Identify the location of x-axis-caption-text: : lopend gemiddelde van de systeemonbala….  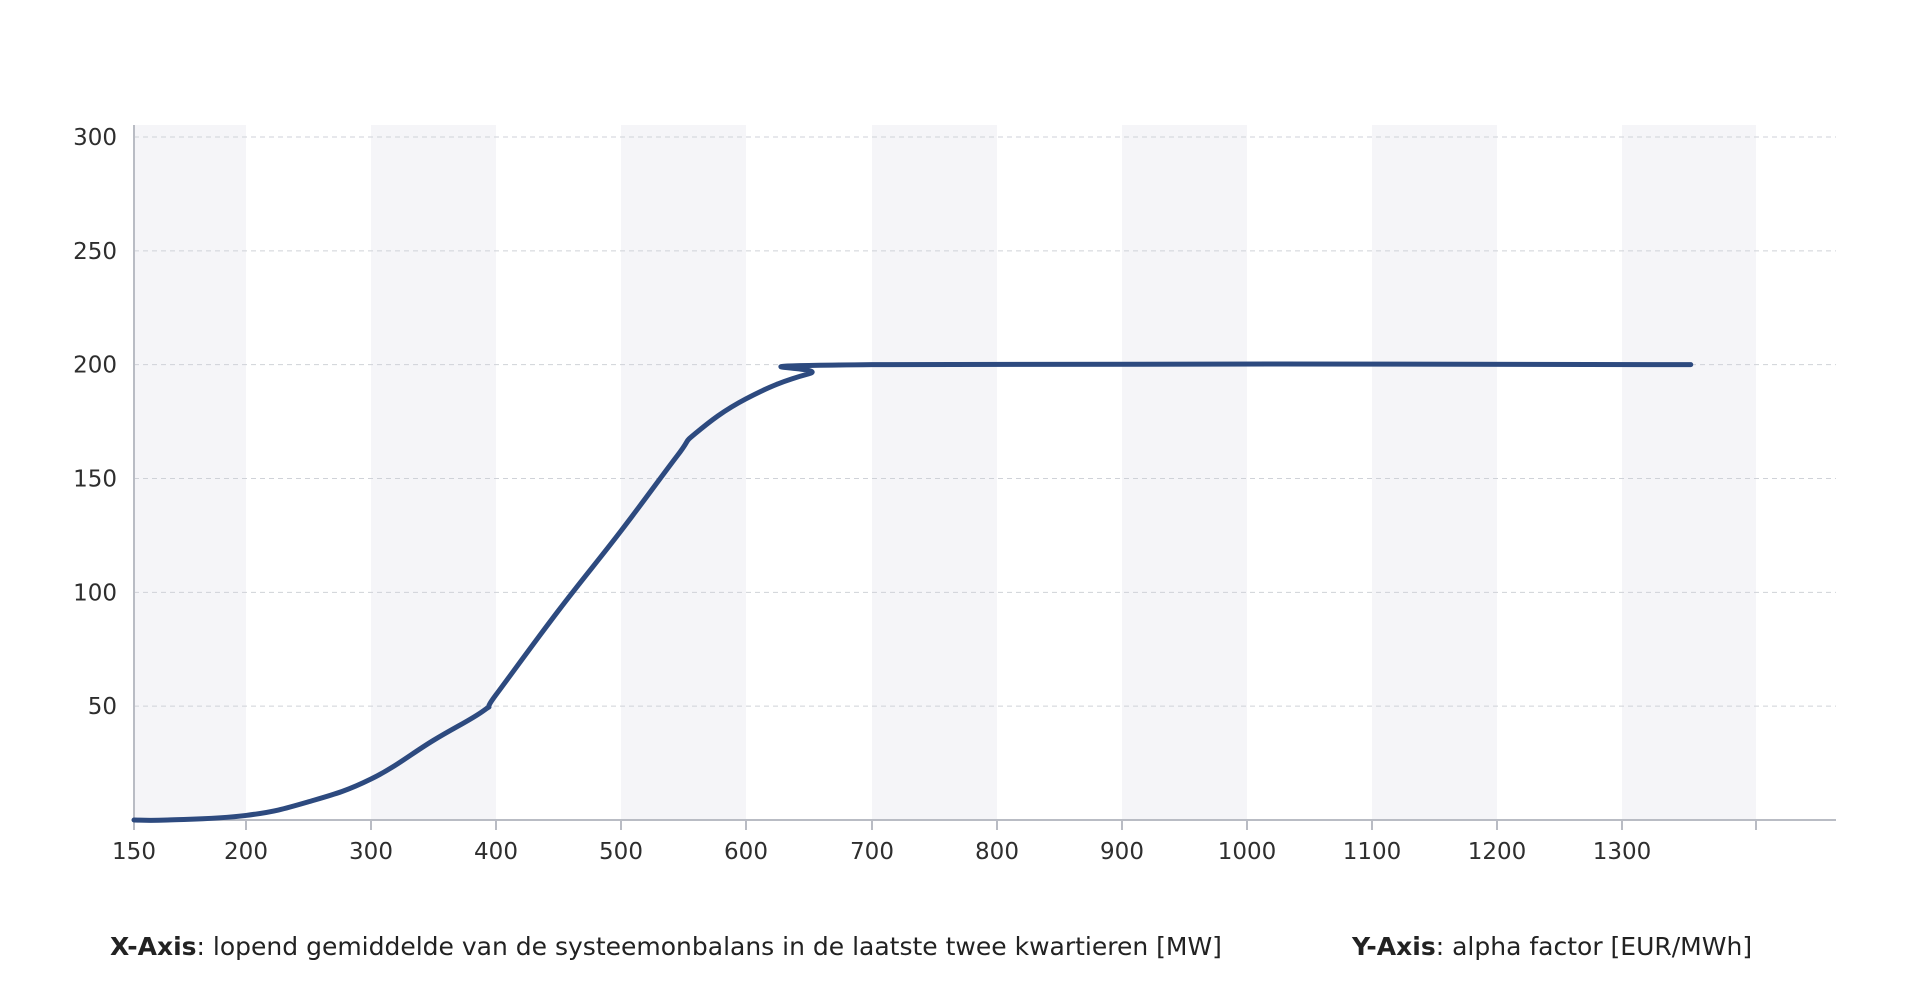
(709, 946).